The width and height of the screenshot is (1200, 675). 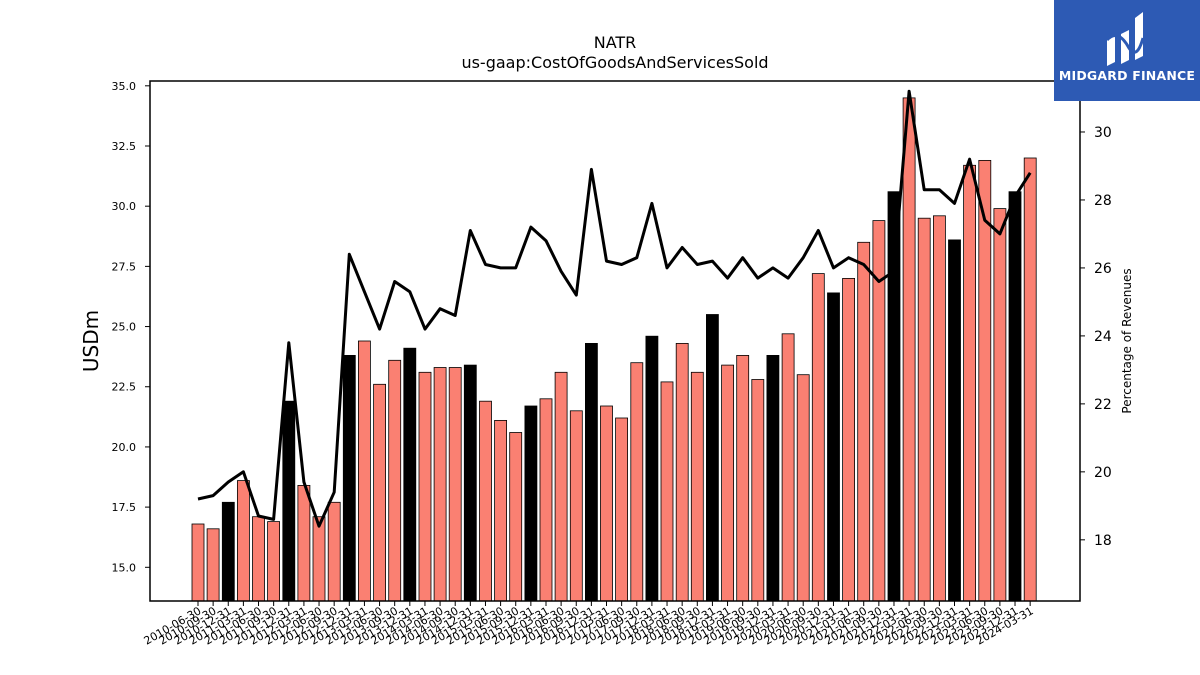 I want to click on y-axis-label: USDm, so click(x=91, y=341).